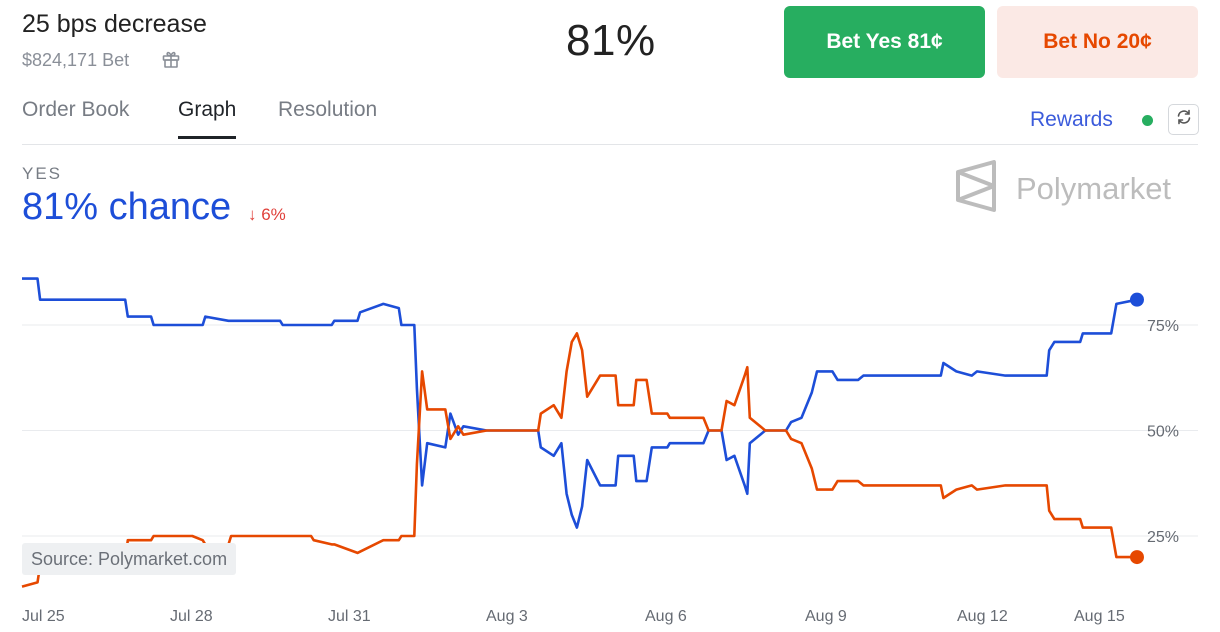 The height and width of the screenshot is (632, 1220). What do you see at coordinates (610, 144) in the screenshot?
I see `header-divider` at bounding box center [610, 144].